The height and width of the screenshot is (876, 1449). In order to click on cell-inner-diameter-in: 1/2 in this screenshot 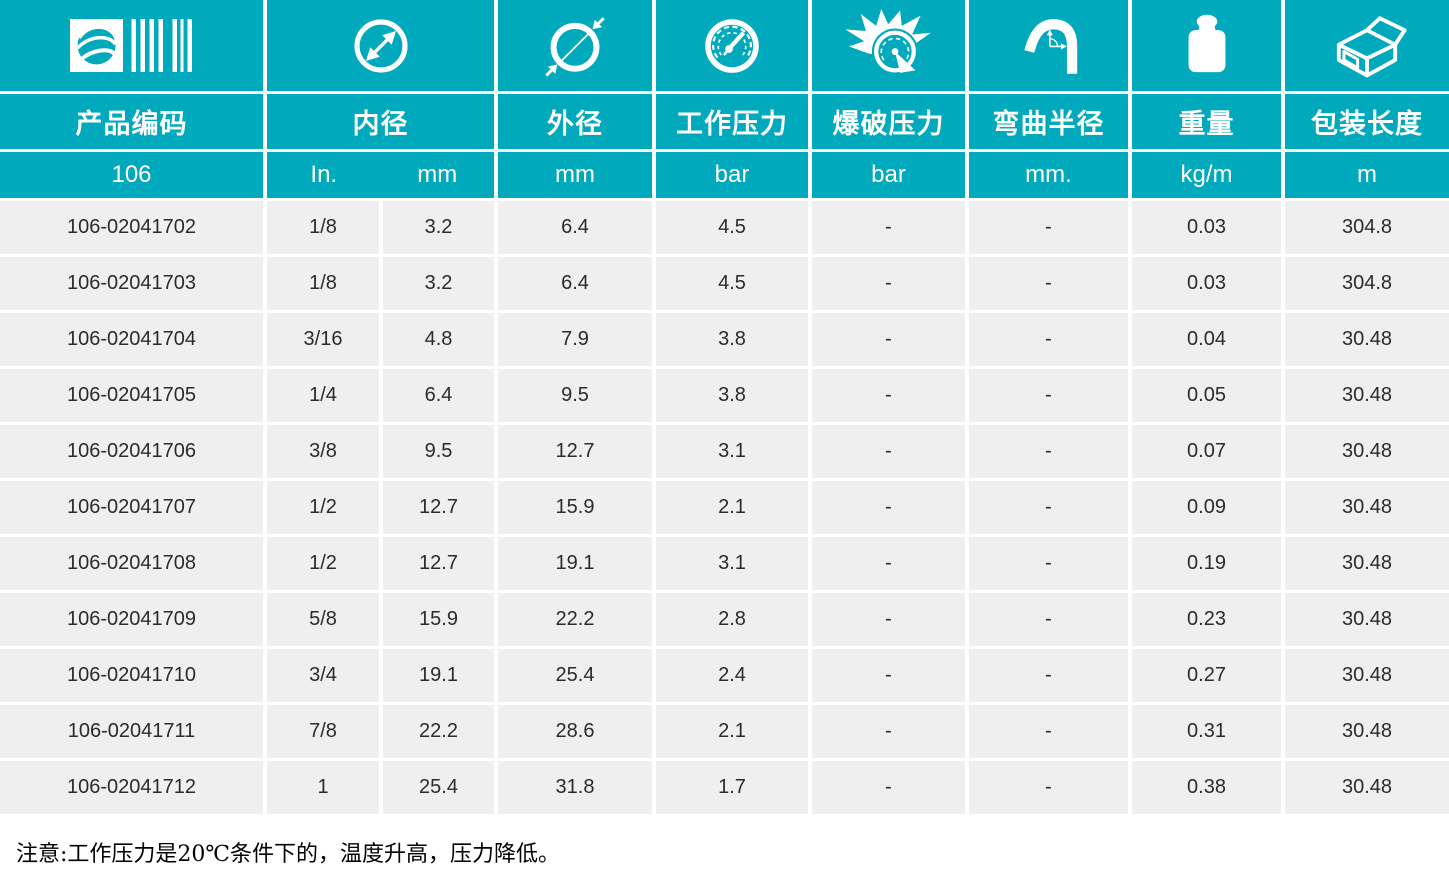, I will do `click(323, 507)`.